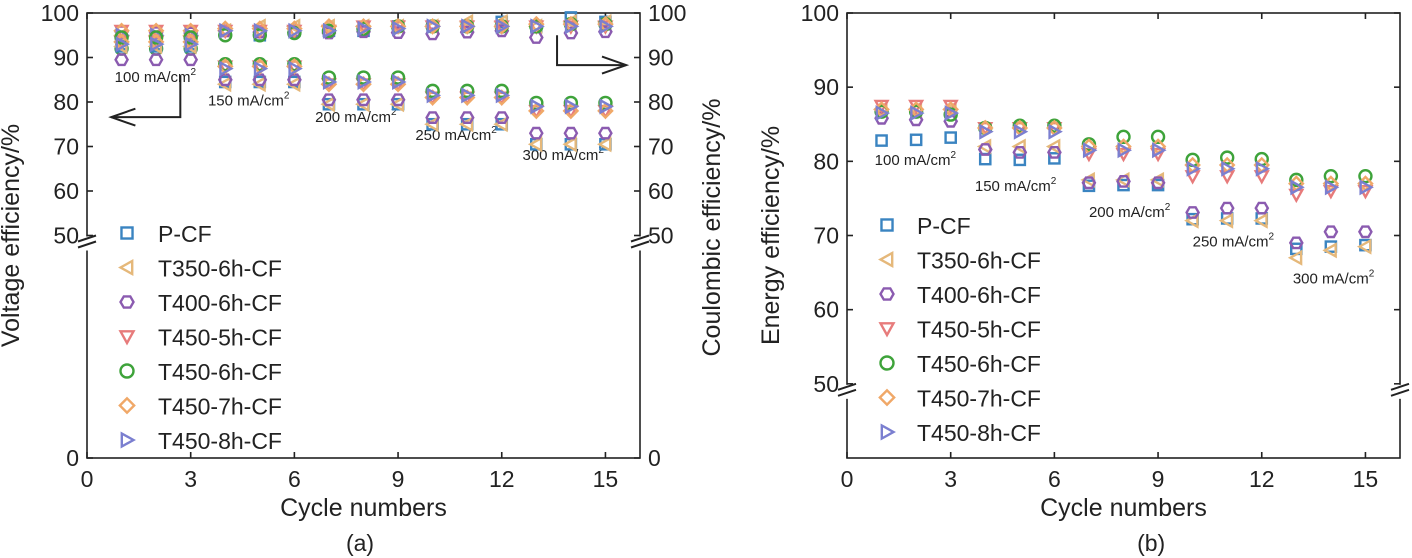 The width and height of the screenshot is (1412, 558). Describe the element at coordinates (249, 100) in the screenshot. I see `current-density-label-a: 150 mA/cm2` at that location.